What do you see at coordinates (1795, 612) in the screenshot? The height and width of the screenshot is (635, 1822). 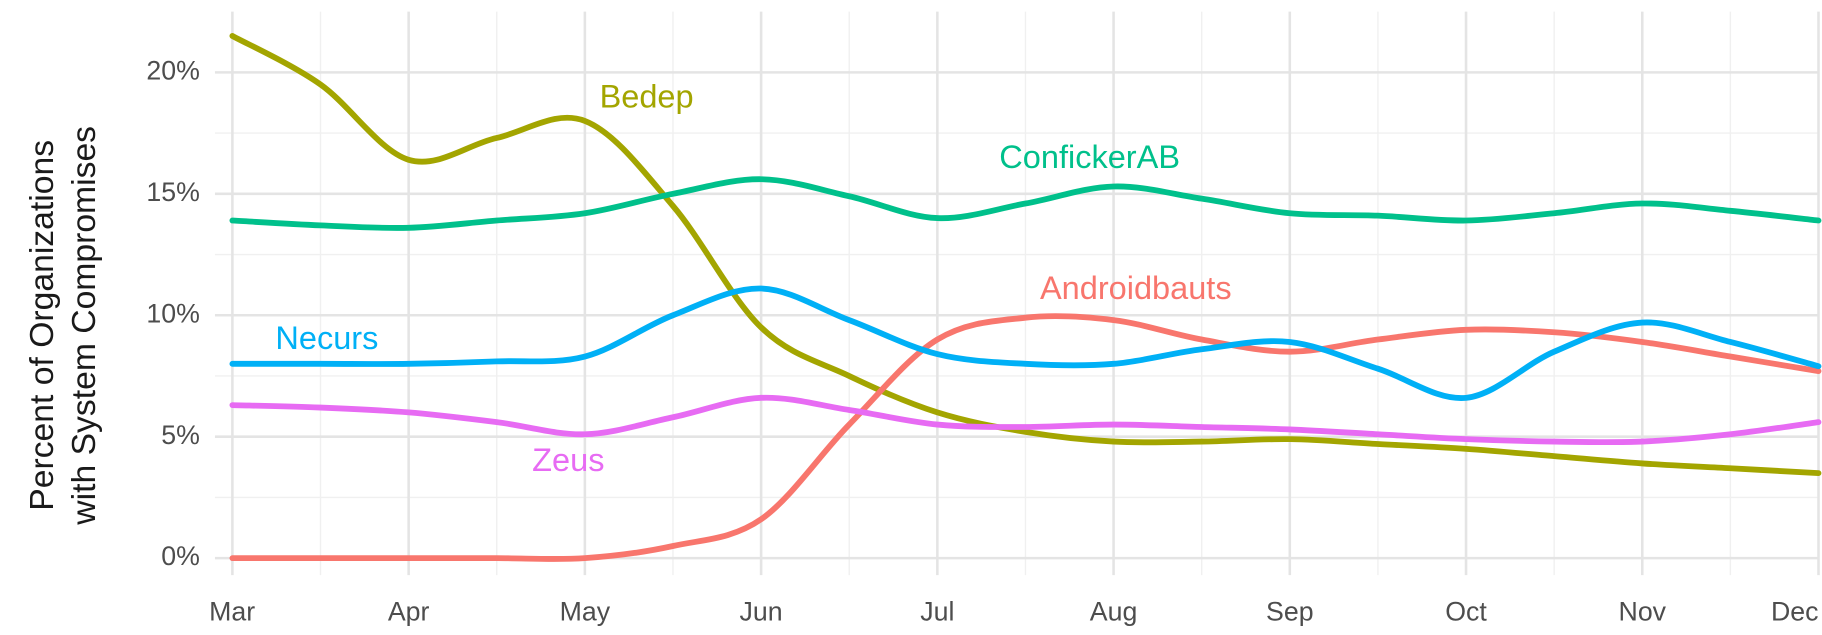 I see `x-tick-label: Dec` at bounding box center [1795, 612].